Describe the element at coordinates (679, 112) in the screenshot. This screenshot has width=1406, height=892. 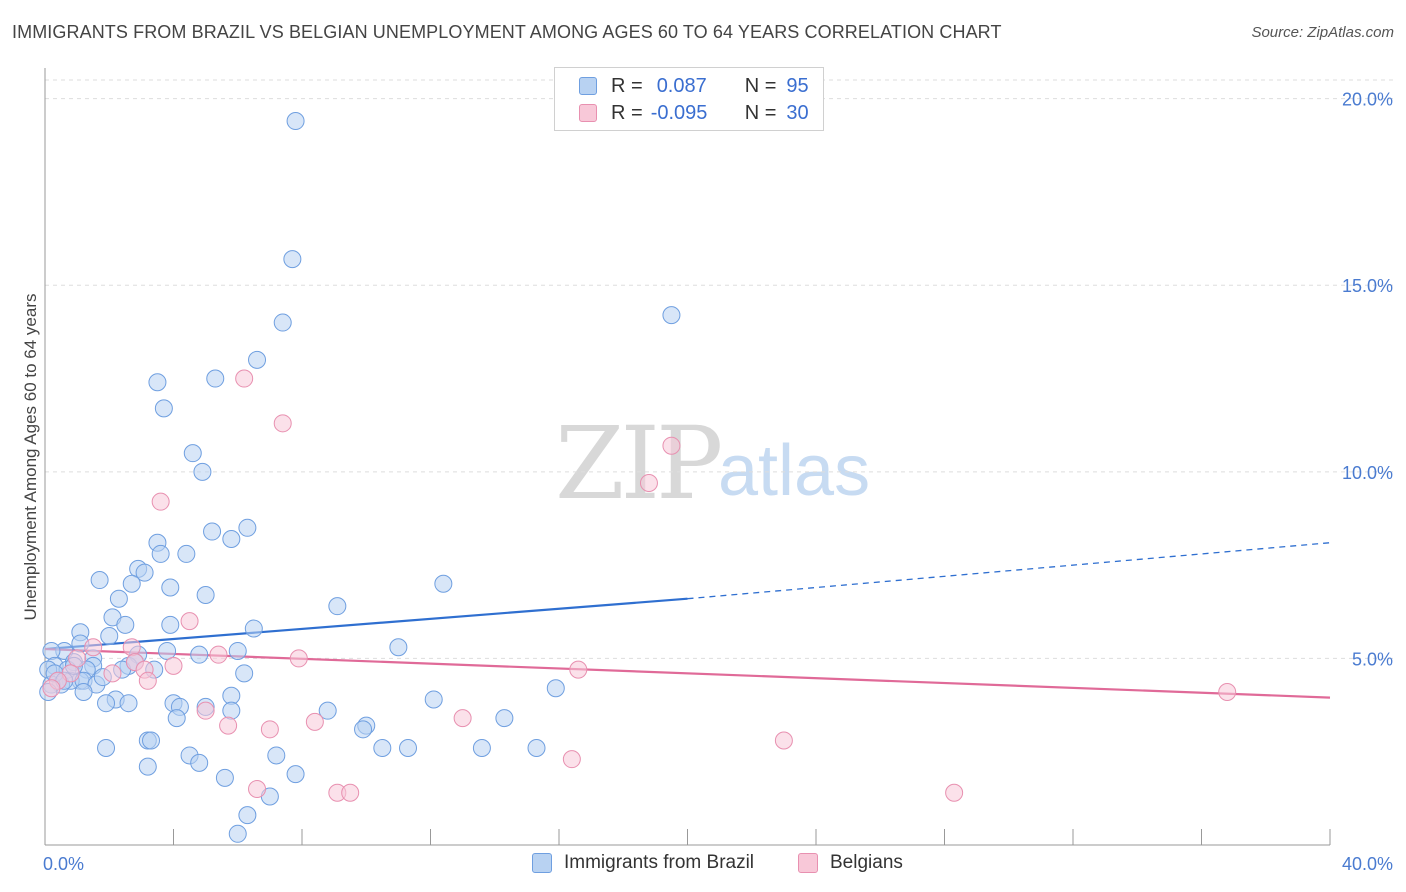
I see `legend-r-value: -0.095` at that location.